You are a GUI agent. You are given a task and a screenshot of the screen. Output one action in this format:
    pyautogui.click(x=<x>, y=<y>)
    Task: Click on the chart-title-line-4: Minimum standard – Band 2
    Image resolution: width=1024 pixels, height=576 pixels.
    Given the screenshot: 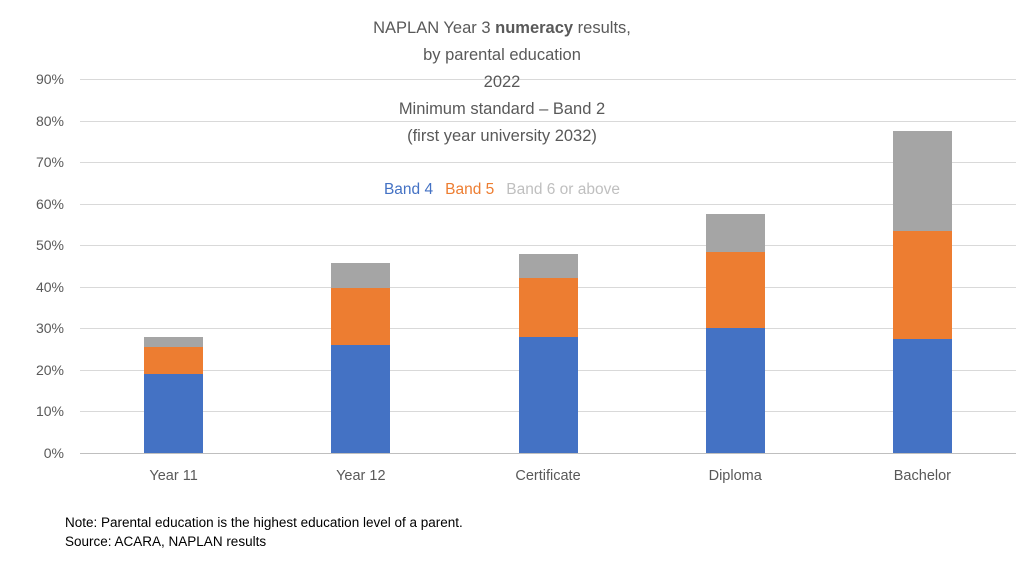 What is the action you would take?
    pyautogui.click(x=502, y=109)
    